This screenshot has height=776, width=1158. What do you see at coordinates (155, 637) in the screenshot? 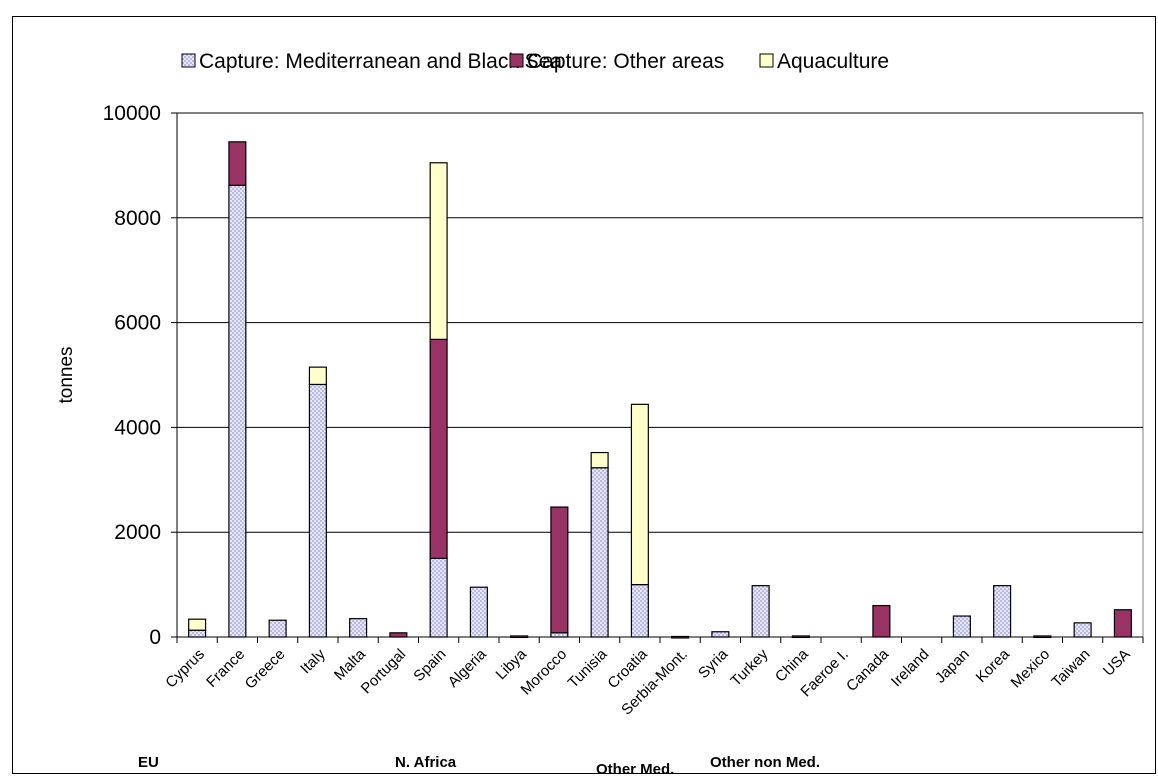
I see `y-tick-label: 0` at bounding box center [155, 637].